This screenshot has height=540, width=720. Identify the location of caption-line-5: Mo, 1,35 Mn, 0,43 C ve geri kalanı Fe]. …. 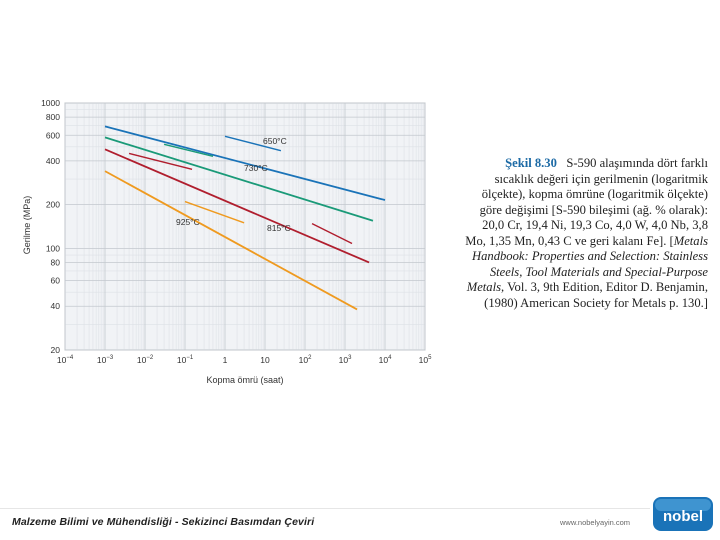
(570, 242).